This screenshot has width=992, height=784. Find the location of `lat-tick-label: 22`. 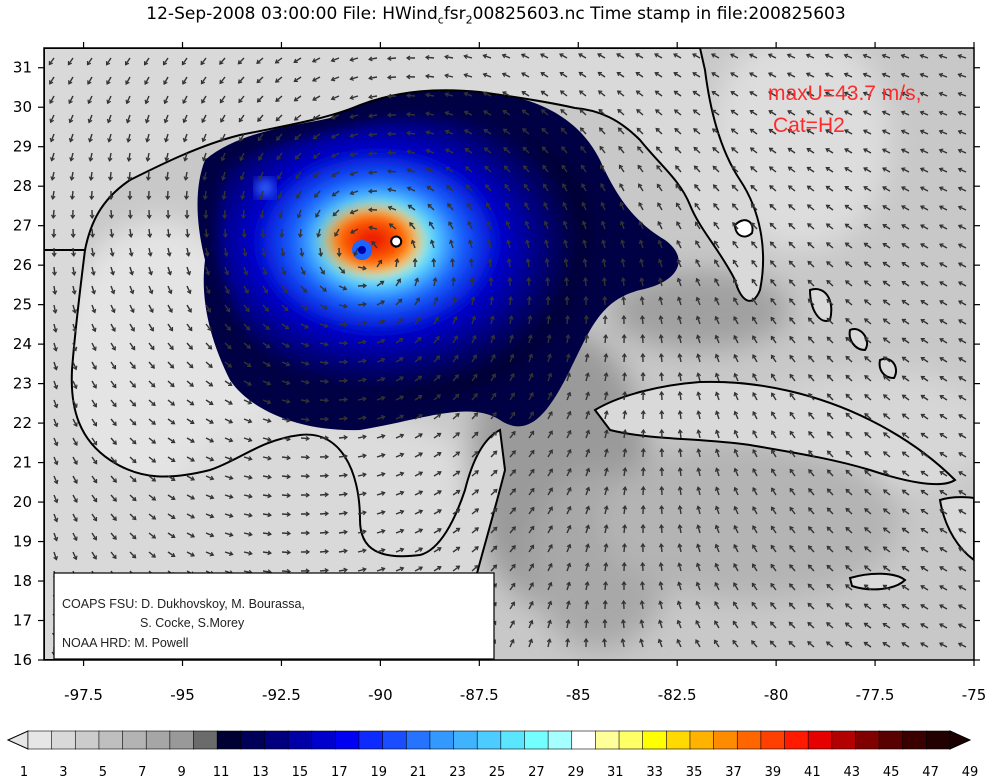

lat-tick-label: 22 is located at coordinates (22, 423).